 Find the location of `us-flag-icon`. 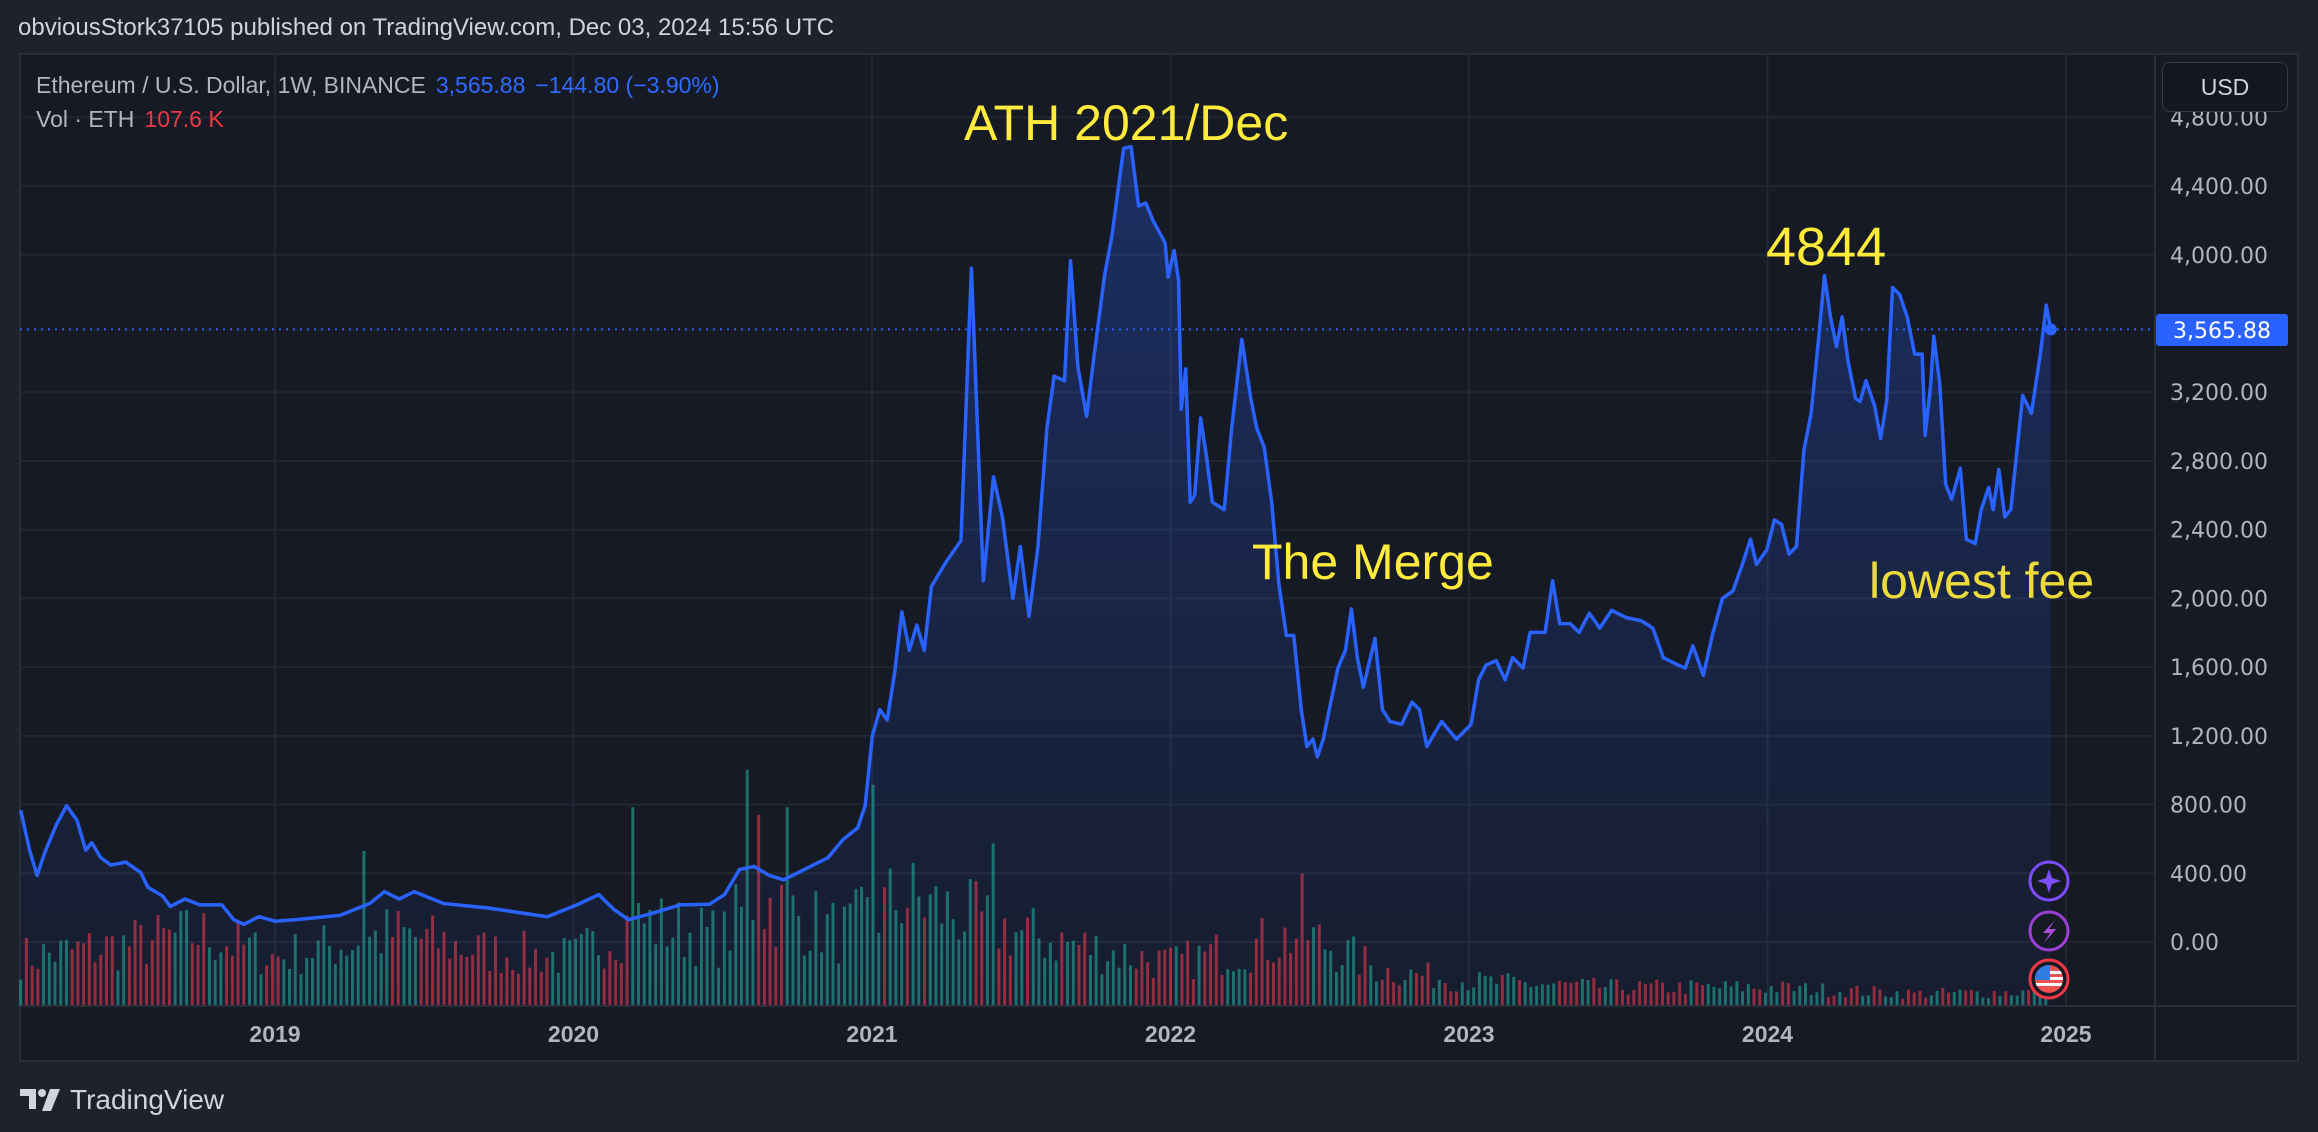

us-flag-icon is located at coordinates (2049, 979).